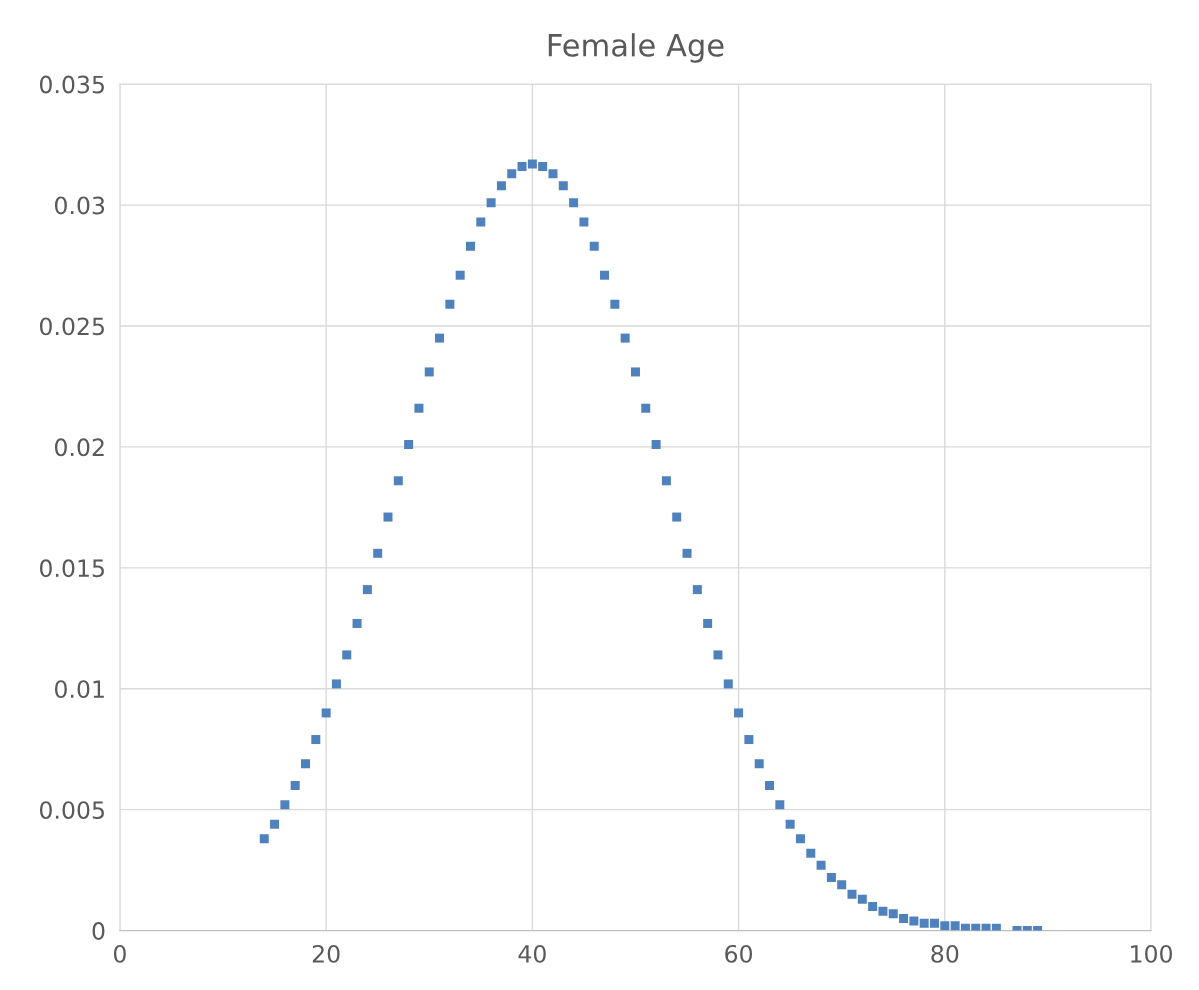 Image resolution: width=1199 pixels, height=990 pixels. Describe the element at coordinates (739, 953) in the screenshot. I see `x-tick-label: 60` at that location.